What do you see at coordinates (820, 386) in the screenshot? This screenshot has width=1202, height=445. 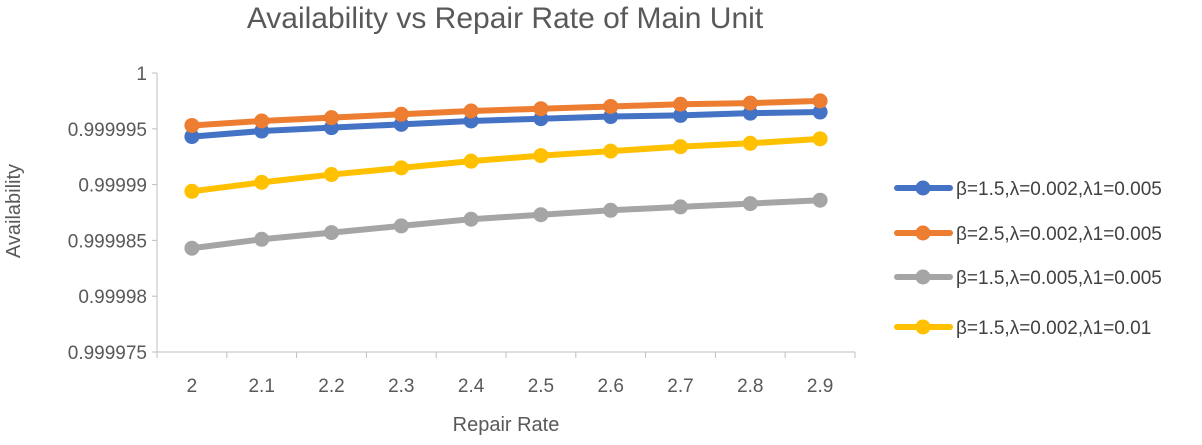 I see `x-tick-label: 2.9` at bounding box center [820, 386].